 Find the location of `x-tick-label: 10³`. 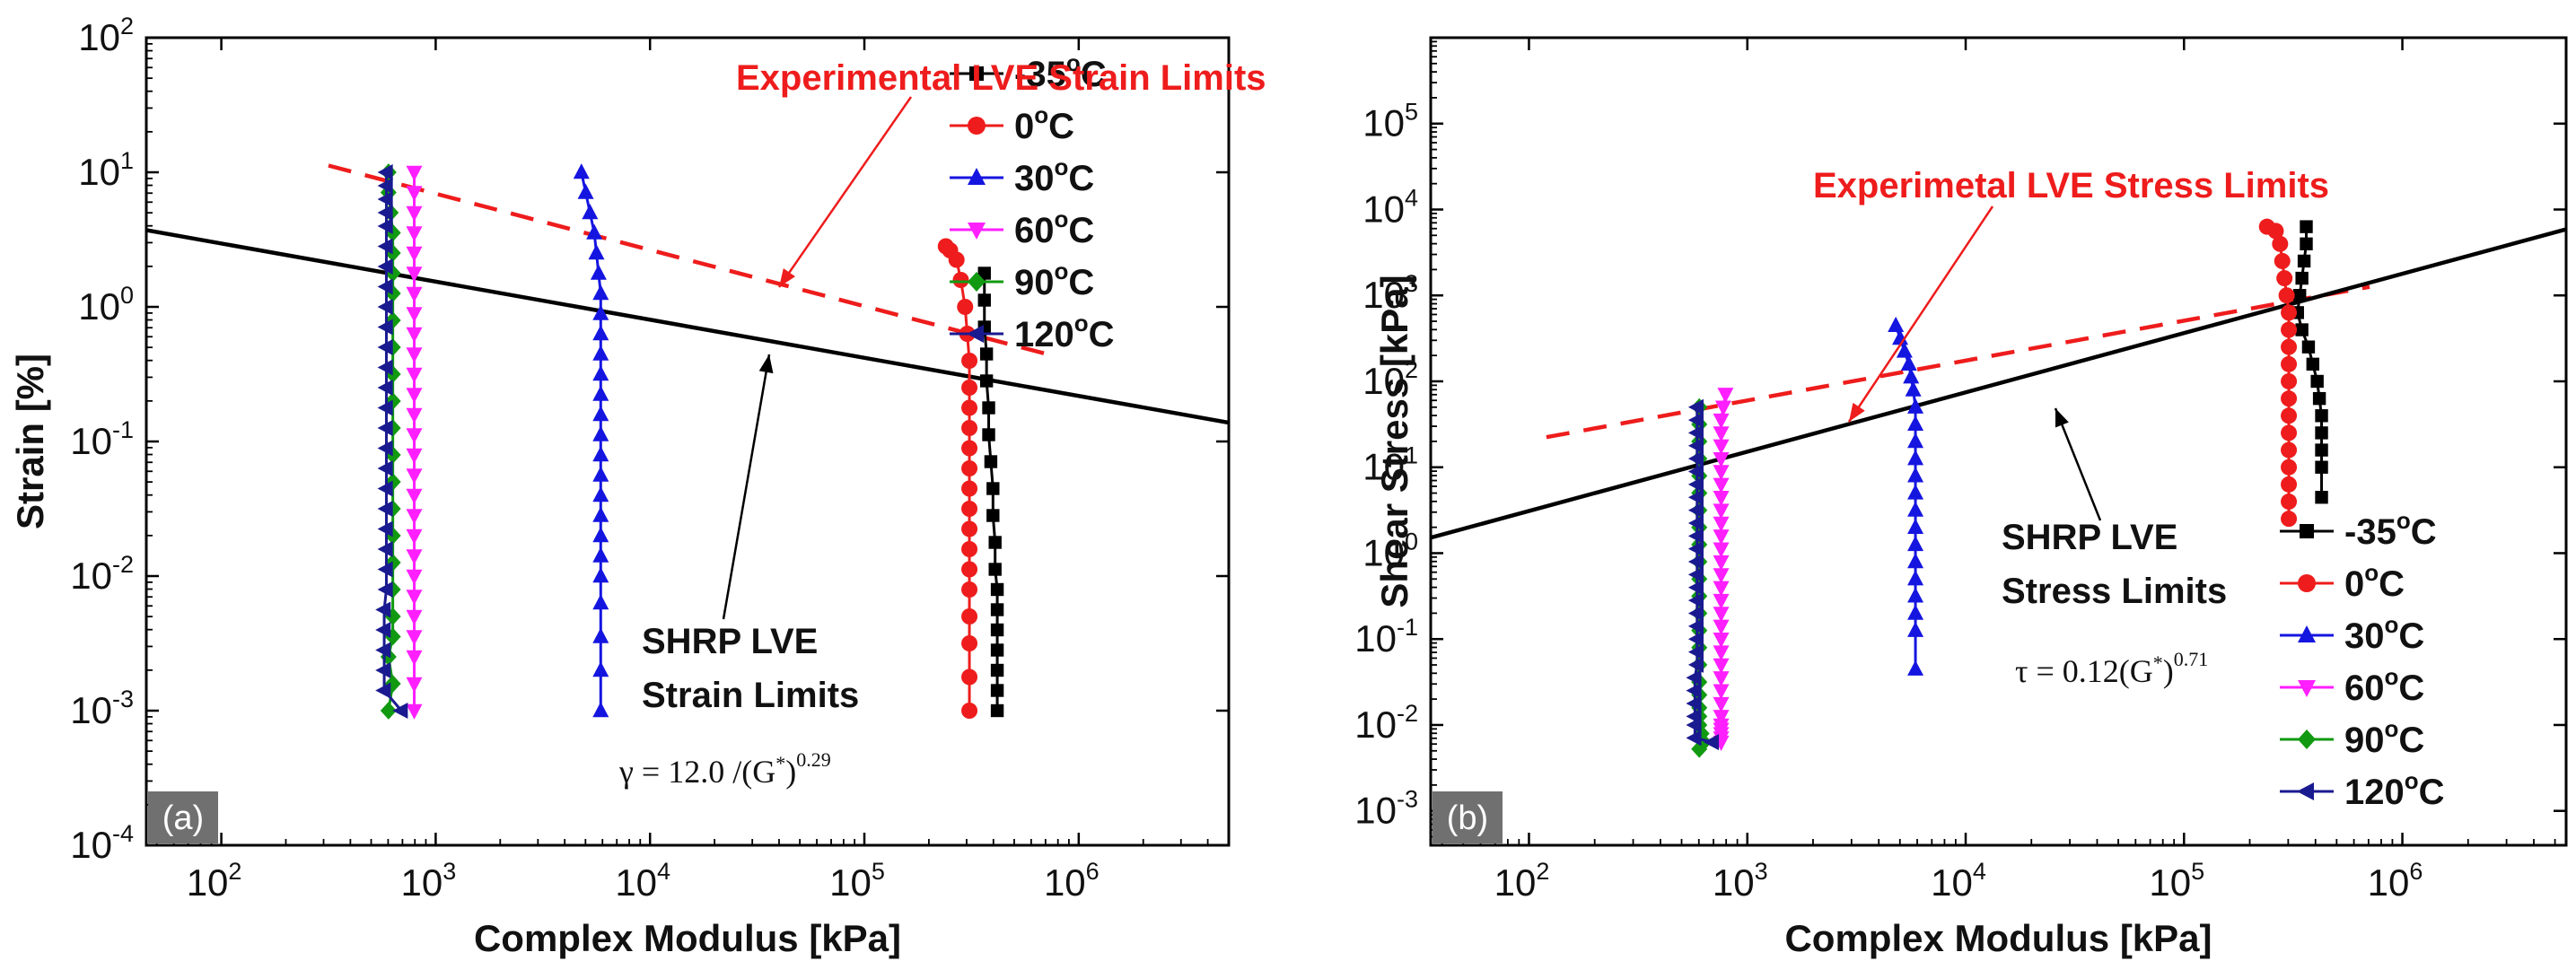

x-tick-label: 10³ is located at coordinates (429, 881).